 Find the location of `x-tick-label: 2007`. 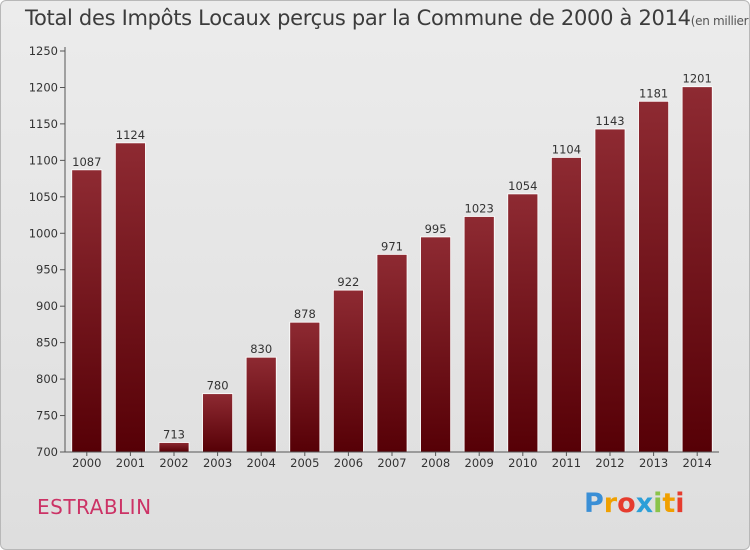

x-tick-label: 2007 is located at coordinates (391, 463).